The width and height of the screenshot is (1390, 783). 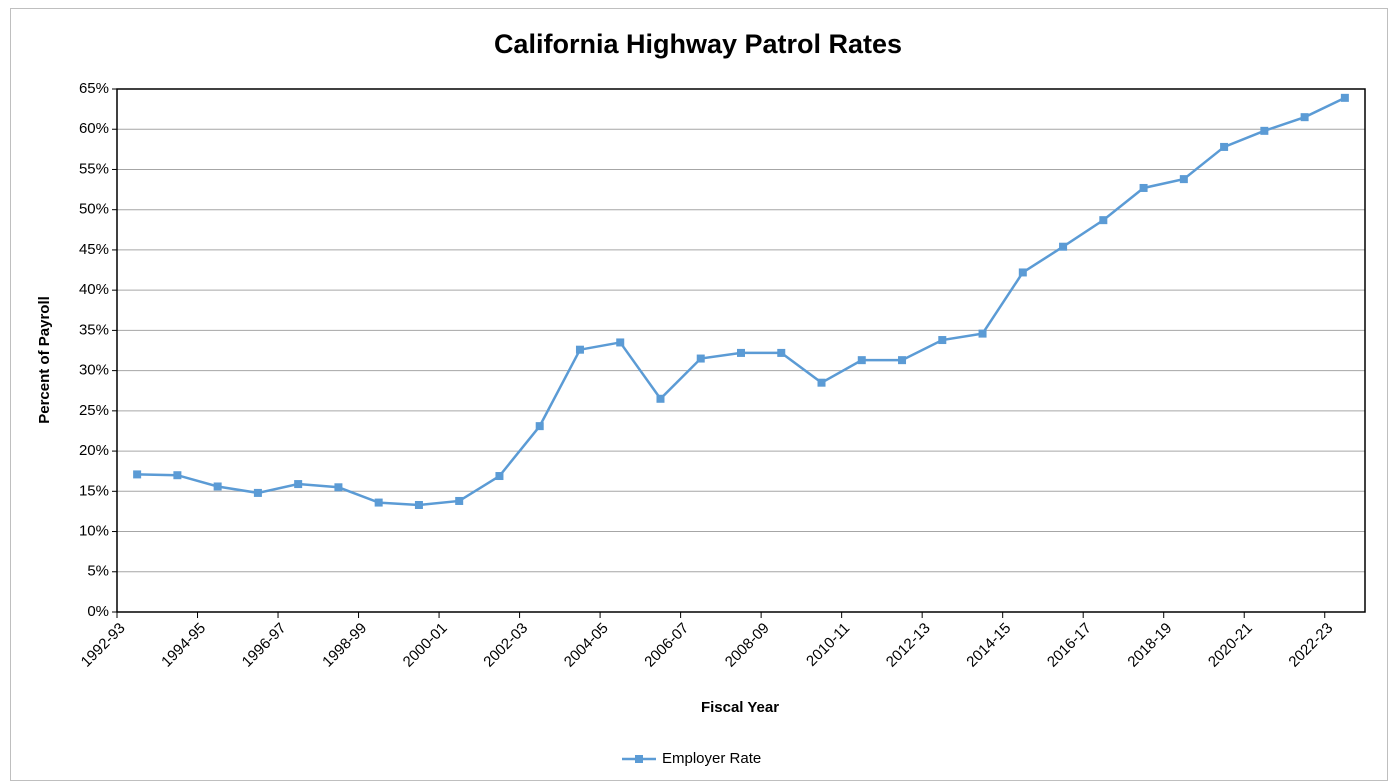 I want to click on y-tick-label: 20%, so click(x=94, y=450).